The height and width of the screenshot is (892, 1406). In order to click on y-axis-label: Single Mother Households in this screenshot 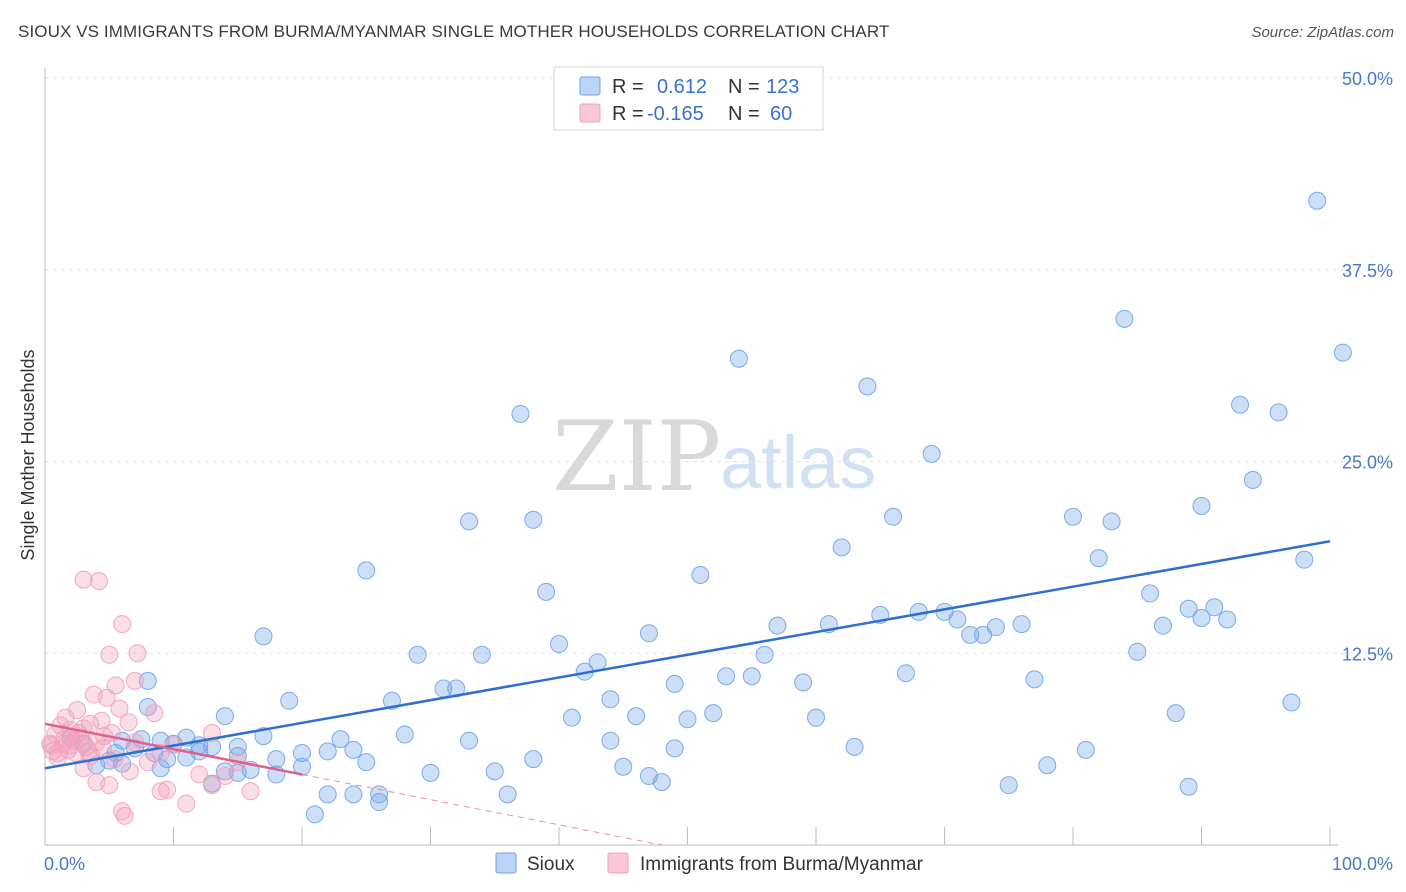, I will do `click(28, 454)`.